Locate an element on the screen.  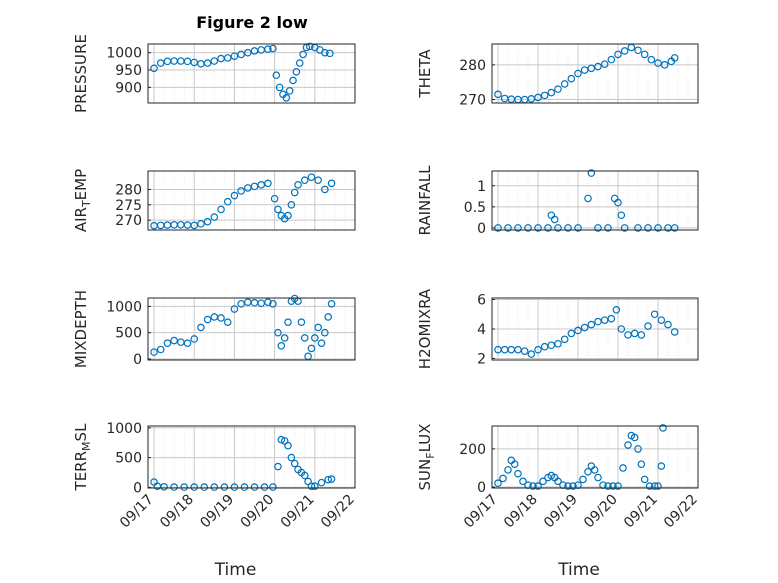
x-tick-label: 09/18 is located at coordinates (177, 512).